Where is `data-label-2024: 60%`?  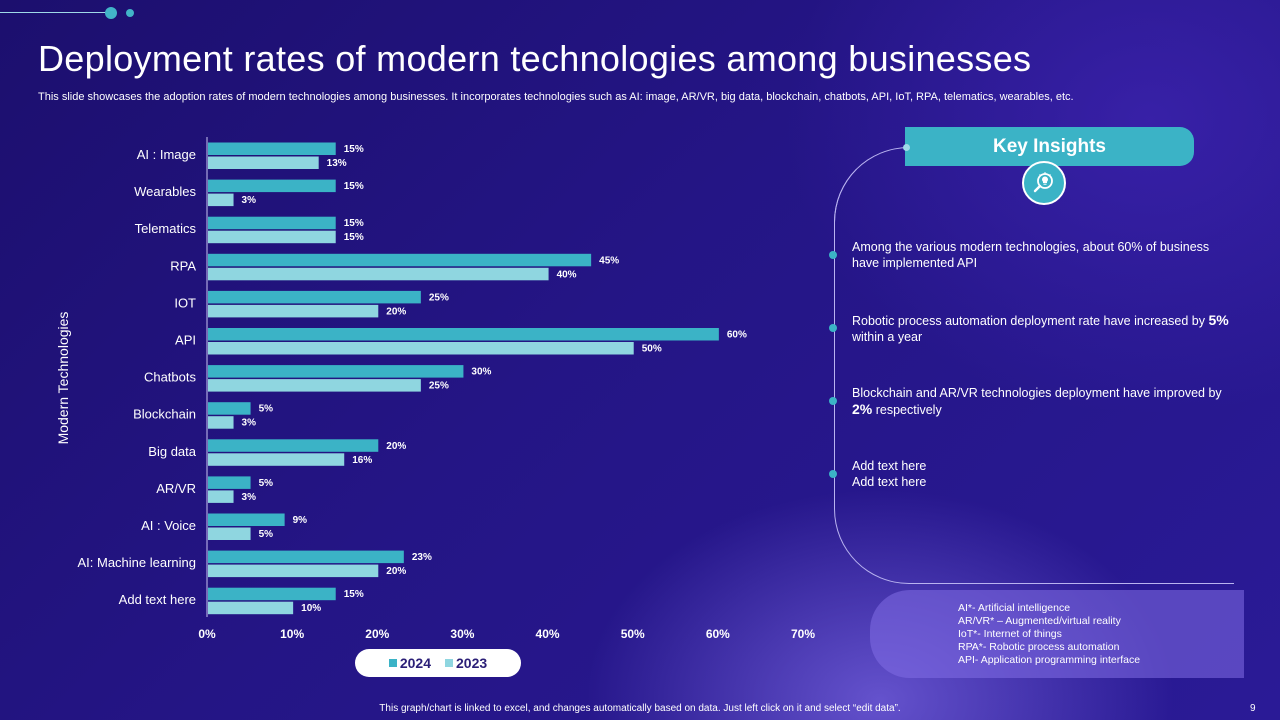 data-label-2024: 60% is located at coordinates (737, 335).